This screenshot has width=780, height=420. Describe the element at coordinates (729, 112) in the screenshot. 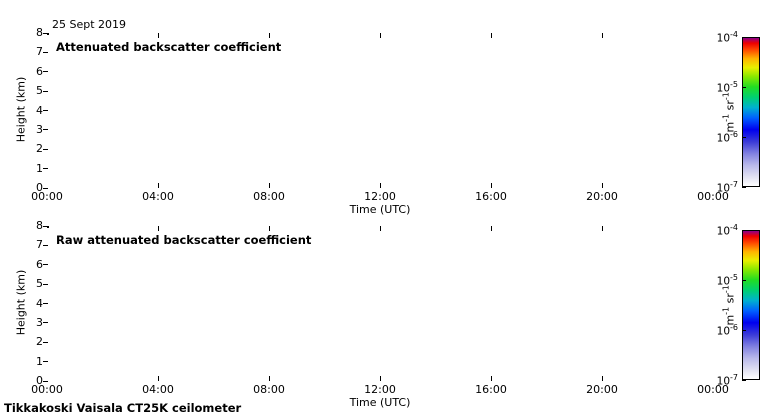

I see `colorbar-unit-top: m-1 sr-1` at that location.